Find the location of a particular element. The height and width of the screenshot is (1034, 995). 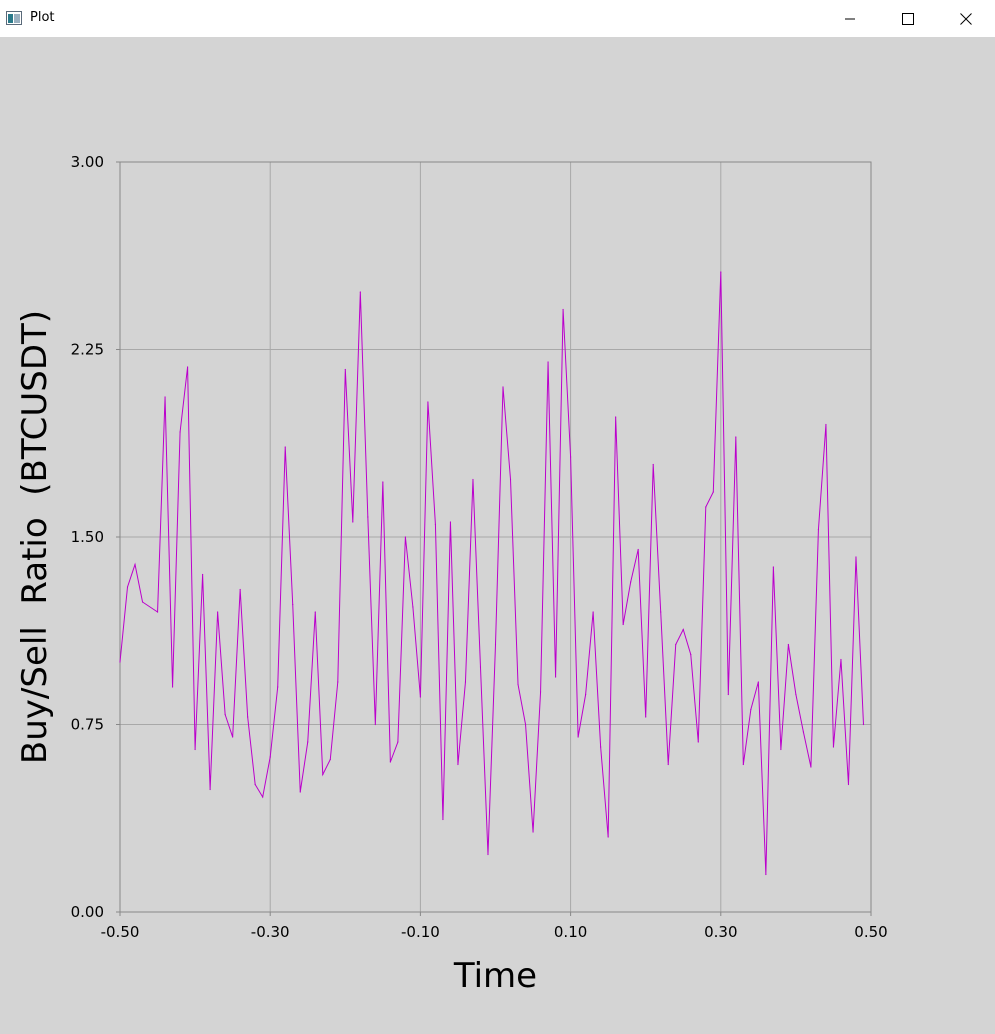

x-tick-label: 0.30 is located at coordinates (720, 932).